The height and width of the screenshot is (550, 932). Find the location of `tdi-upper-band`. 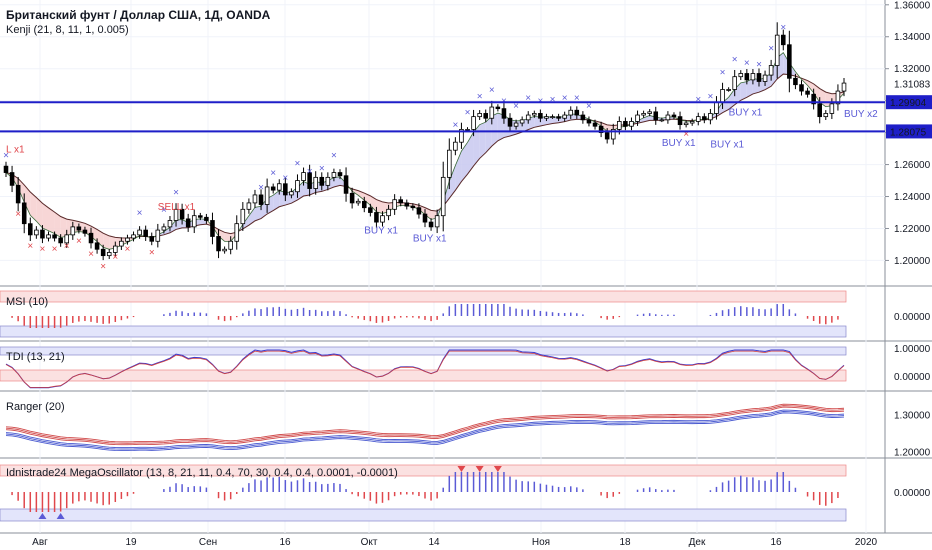

tdi-upper-band is located at coordinates (423, 351).